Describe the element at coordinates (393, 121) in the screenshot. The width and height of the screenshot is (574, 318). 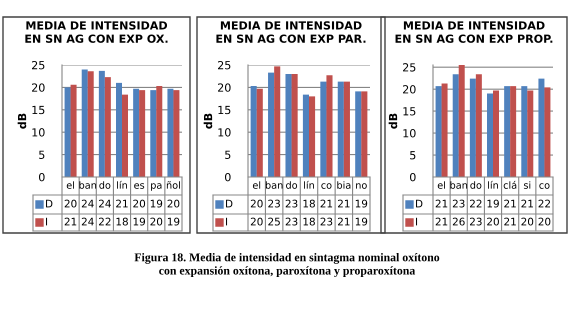
I see `y-axis-title: dB` at that location.